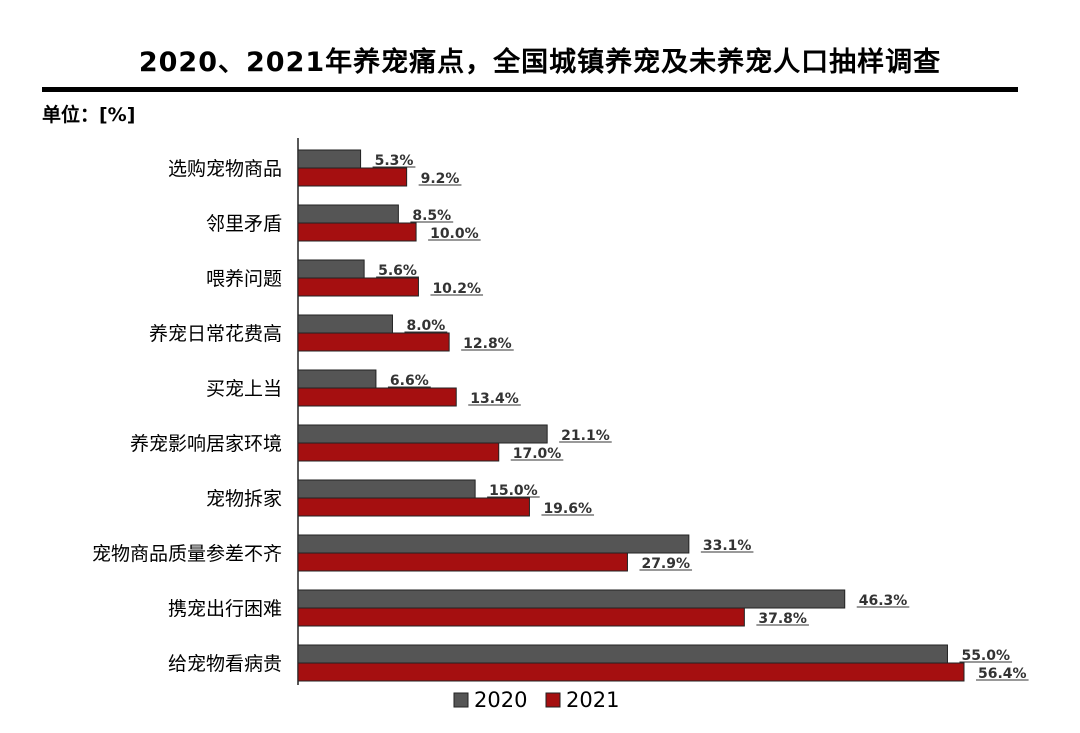 The image size is (1080, 733). What do you see at coordinates (425, 326) in the screenshot?
I see `data-label-2020: 8.0%` at bounding box center [425, 326].